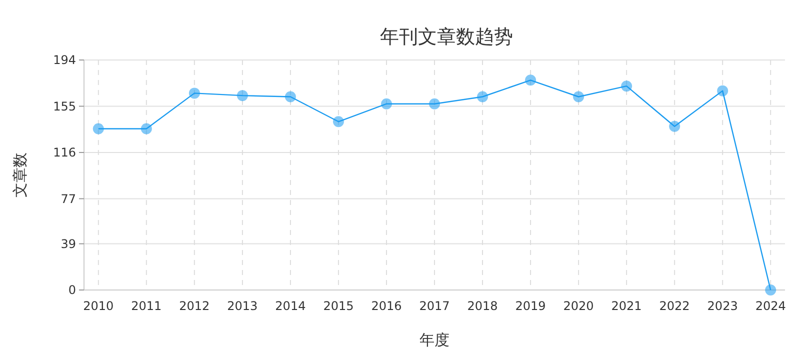 This screenshot has height=360, width=810. What do you see at coordinates (722, 306) in the screenshot?
I see `x-tick-label: 2023` at bounding box center [722, 306].